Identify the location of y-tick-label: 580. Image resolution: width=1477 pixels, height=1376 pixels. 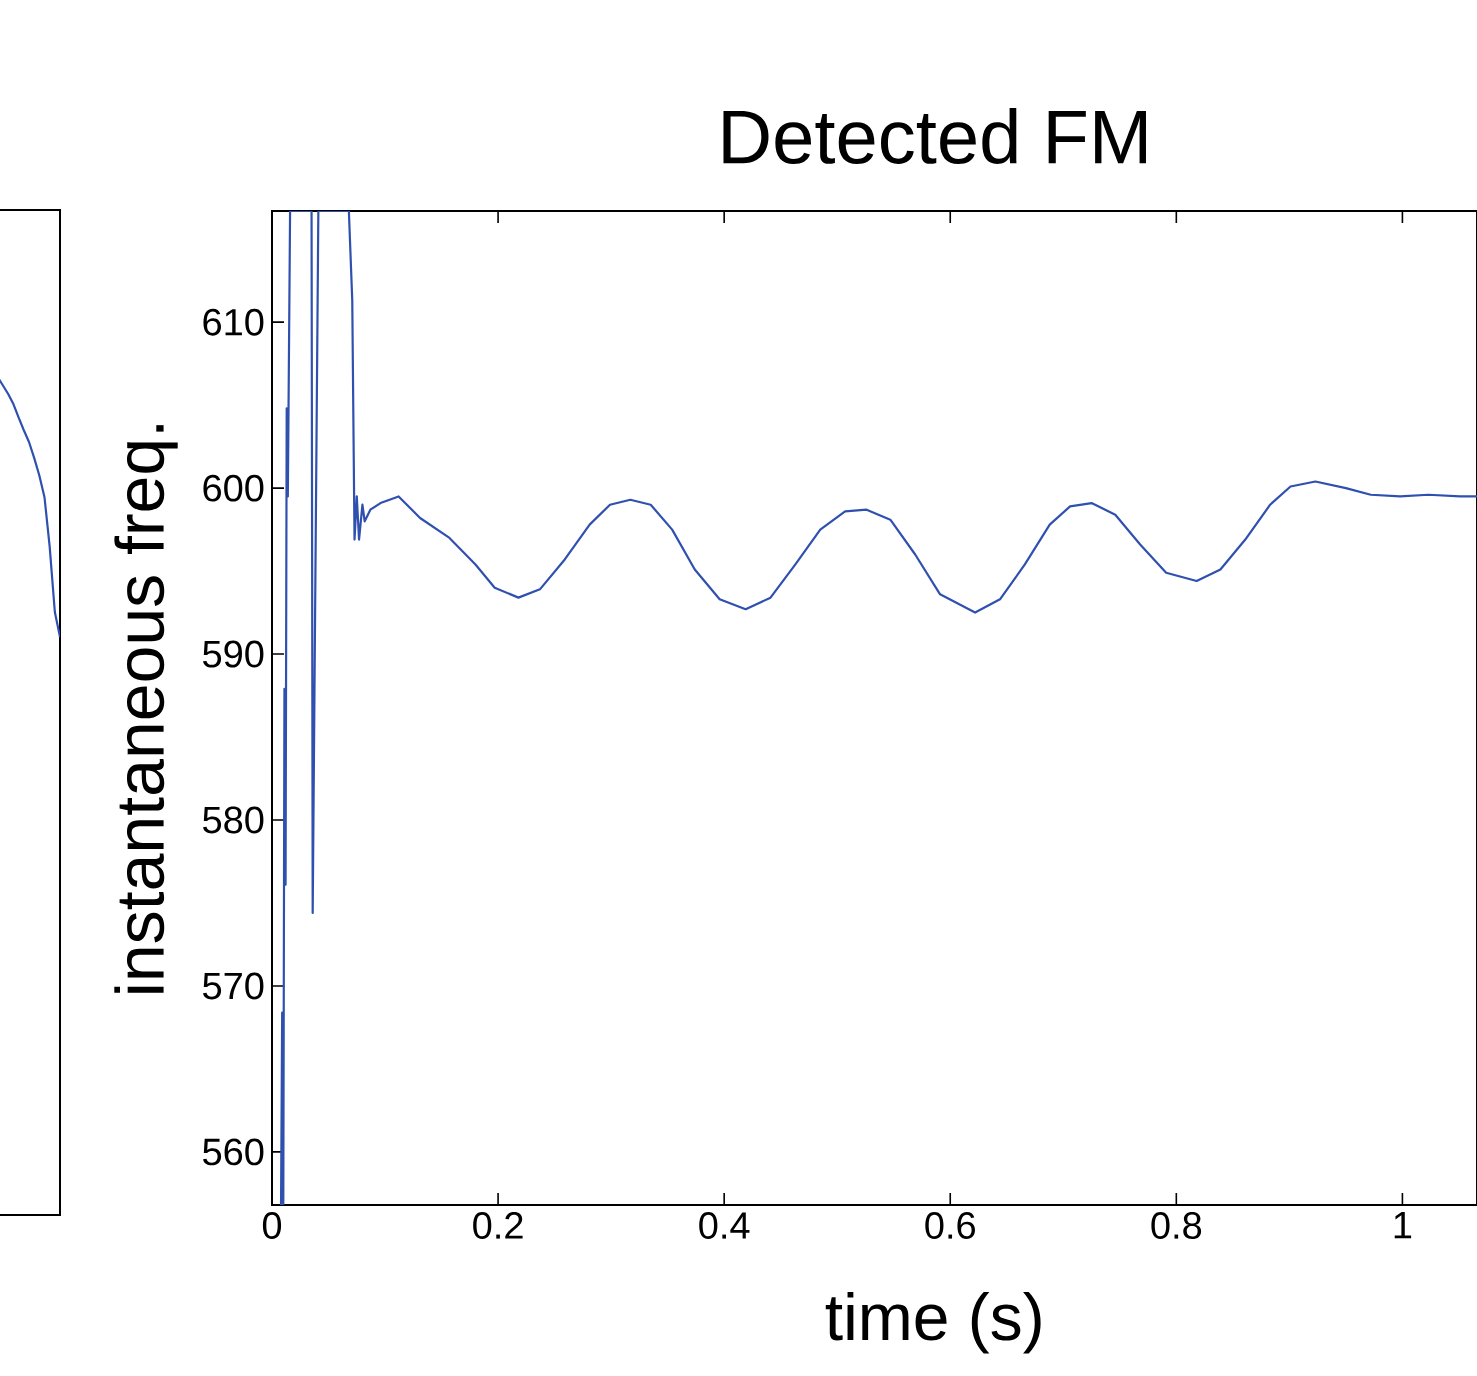
(233, 820).